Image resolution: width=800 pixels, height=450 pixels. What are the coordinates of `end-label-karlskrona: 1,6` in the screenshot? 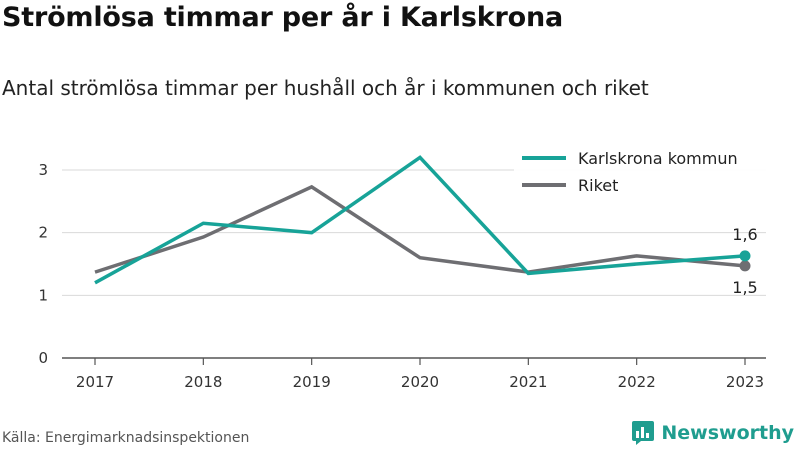 It's located at (744, 234).